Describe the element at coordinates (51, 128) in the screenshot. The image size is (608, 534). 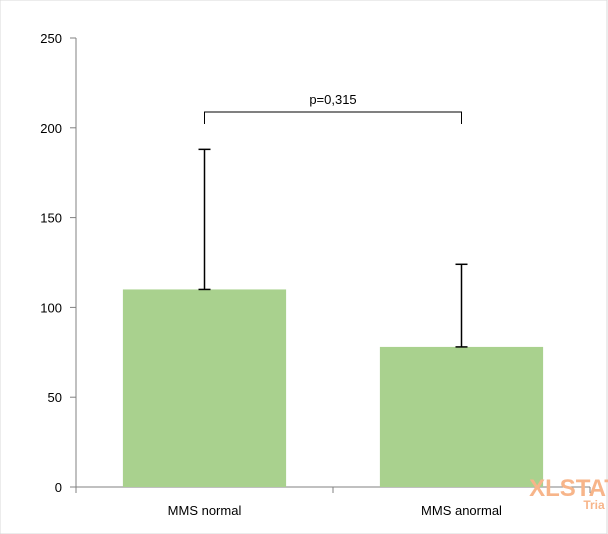
I see `y-tick-label: 200` at that location.